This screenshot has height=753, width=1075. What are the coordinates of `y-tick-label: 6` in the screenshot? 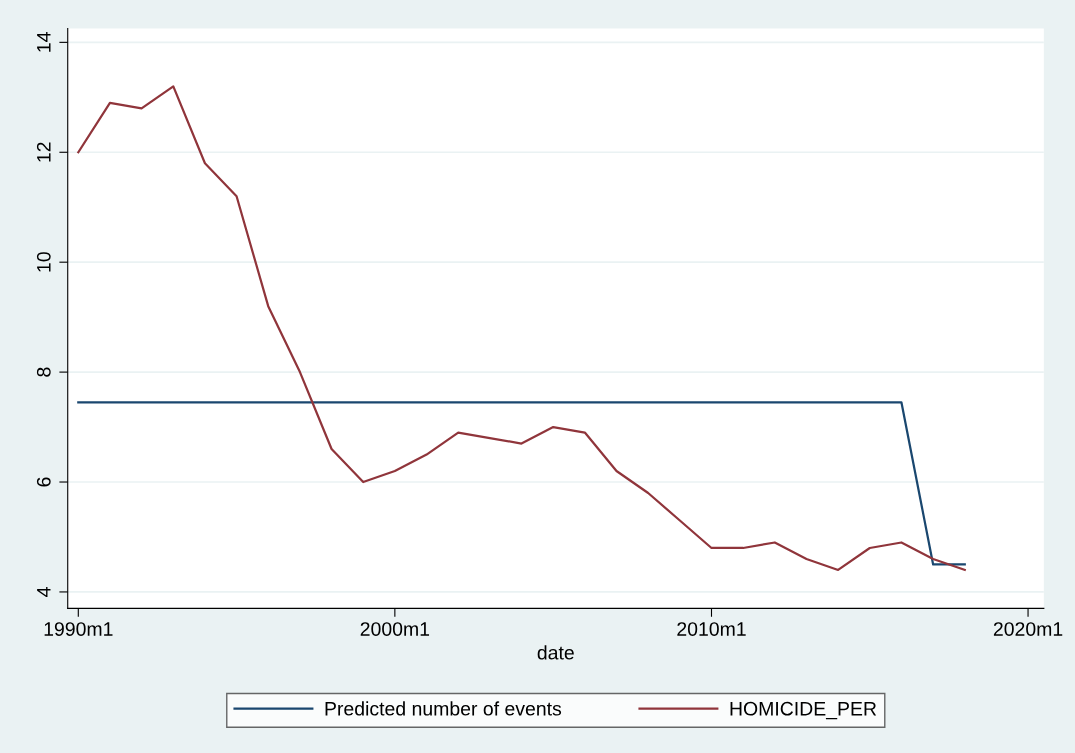 It's located at (43, 482).